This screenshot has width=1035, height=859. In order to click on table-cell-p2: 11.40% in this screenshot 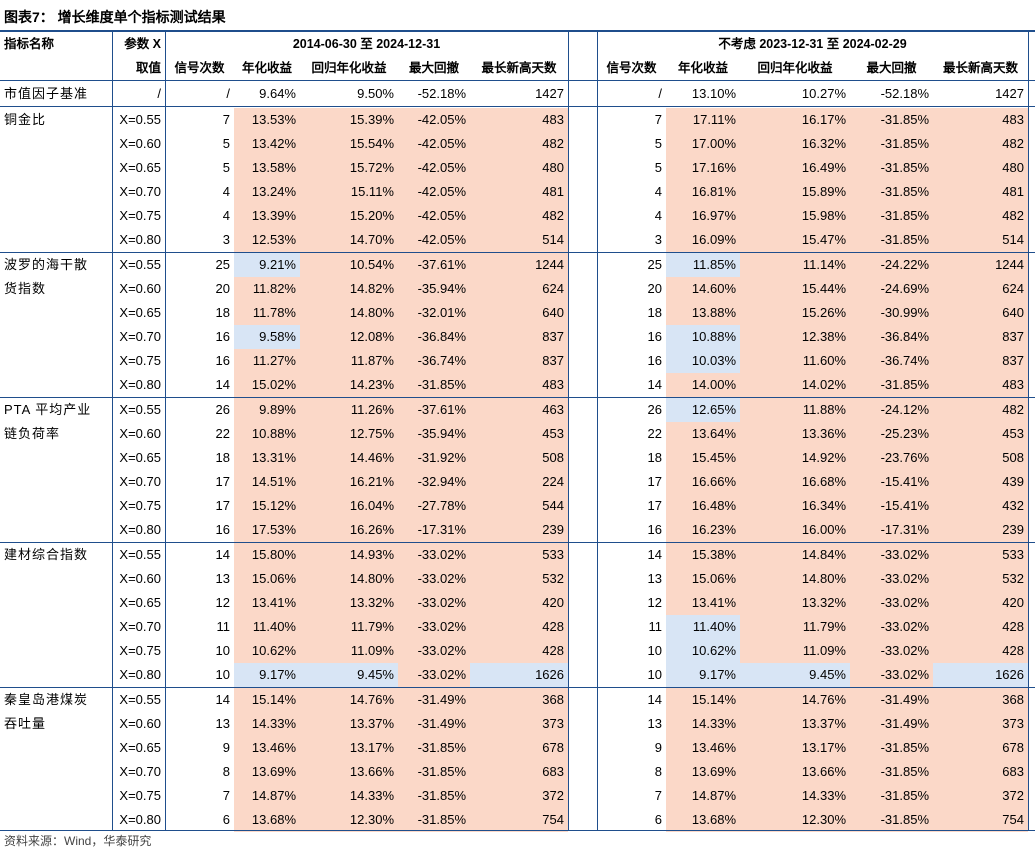, I will do `click(703, 627)`.